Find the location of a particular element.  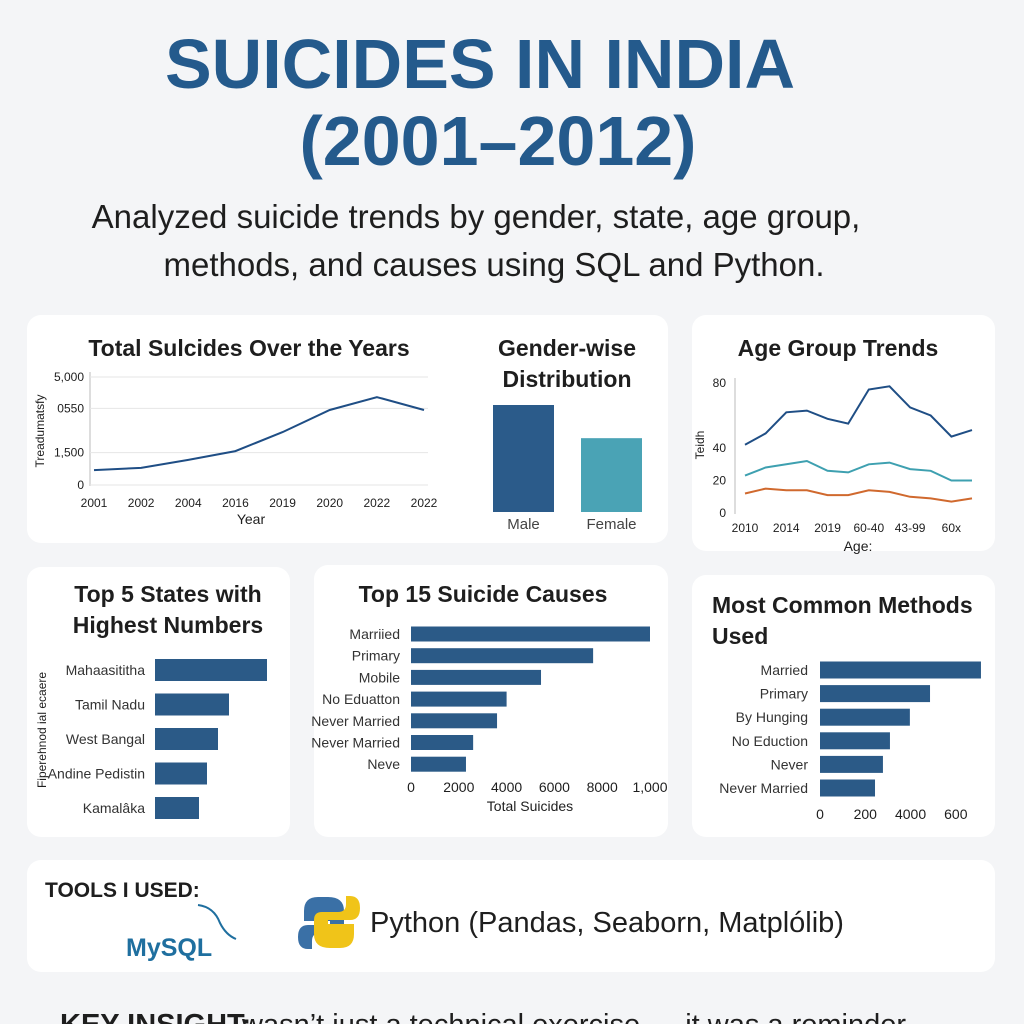

y-tick-label: 80 is located at coordinates (720, 383).